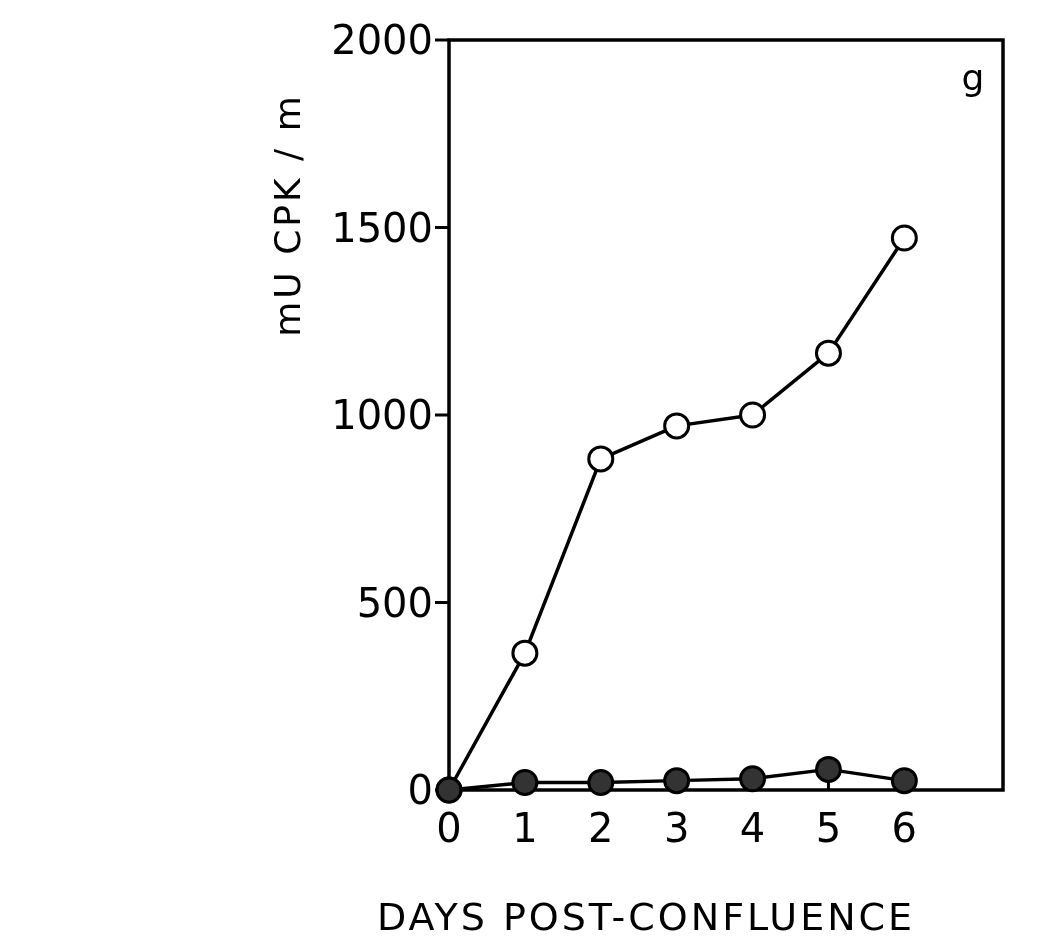  Describe the element at coordinates (449, 828) in the screenshot. I see `x-tick-label: 0` at that location.